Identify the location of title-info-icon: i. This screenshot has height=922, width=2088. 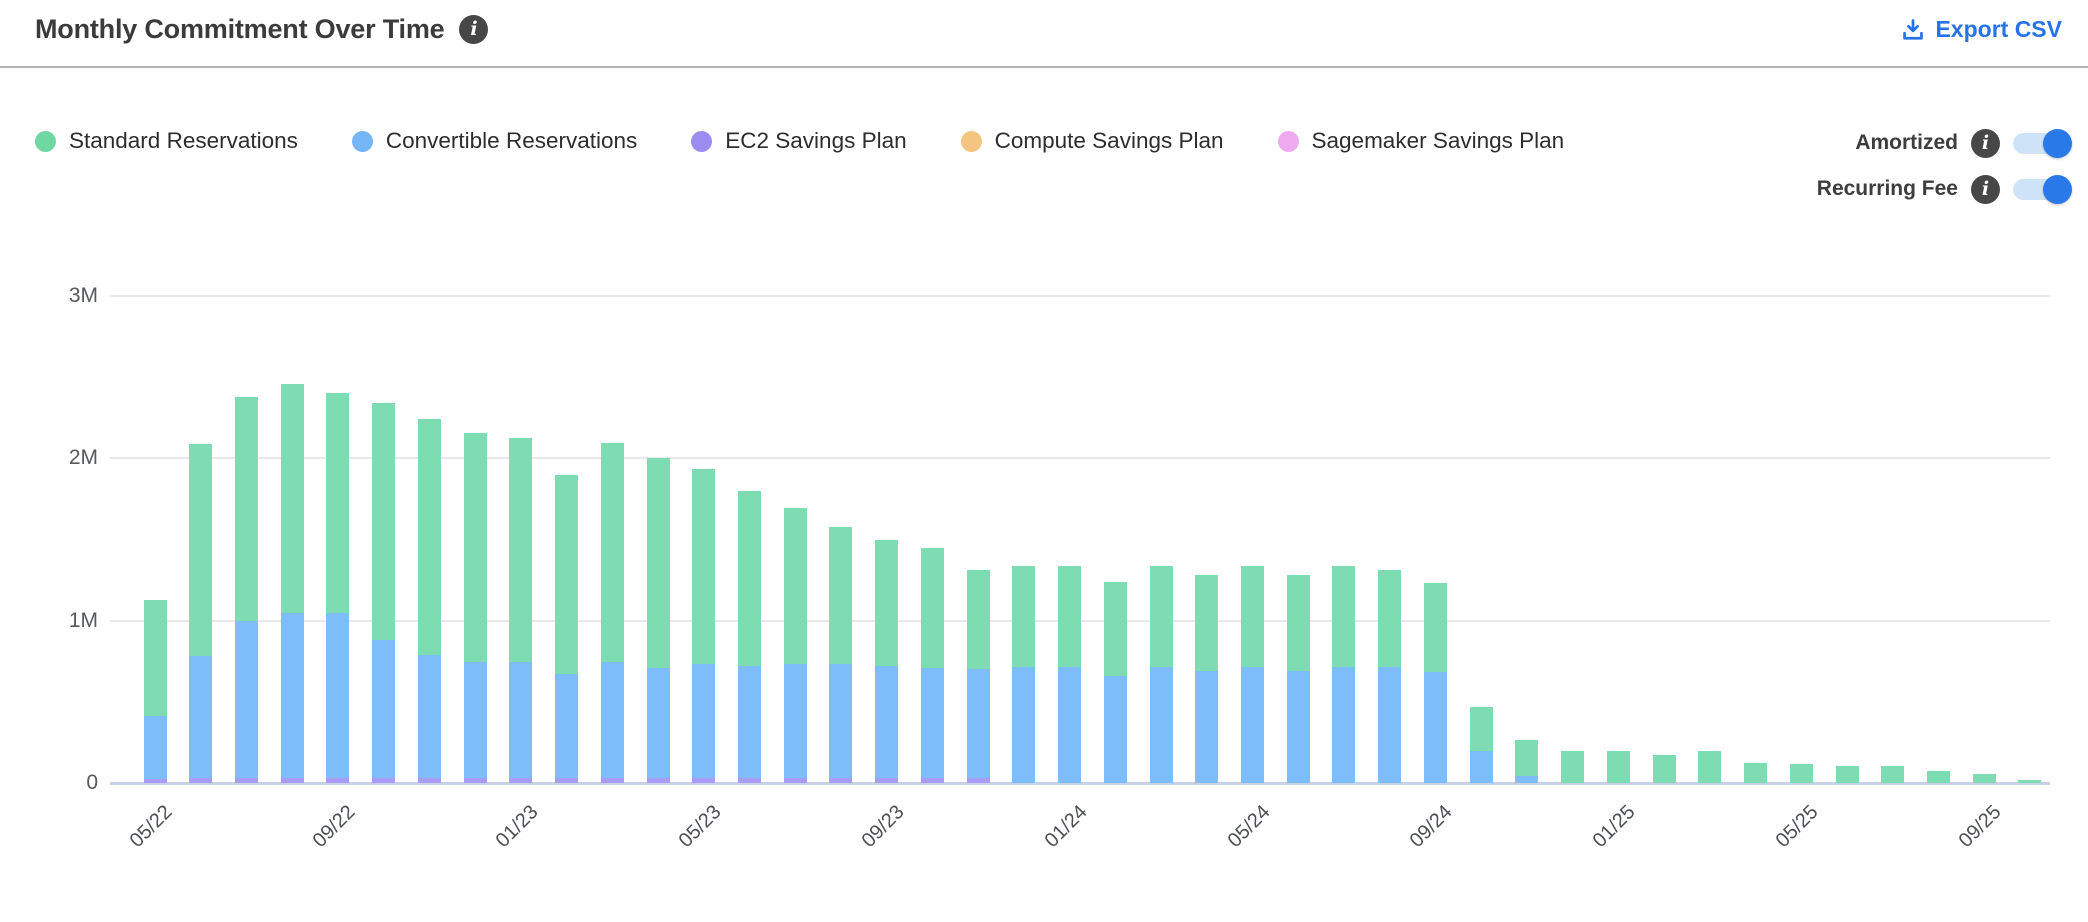
(474, 29).